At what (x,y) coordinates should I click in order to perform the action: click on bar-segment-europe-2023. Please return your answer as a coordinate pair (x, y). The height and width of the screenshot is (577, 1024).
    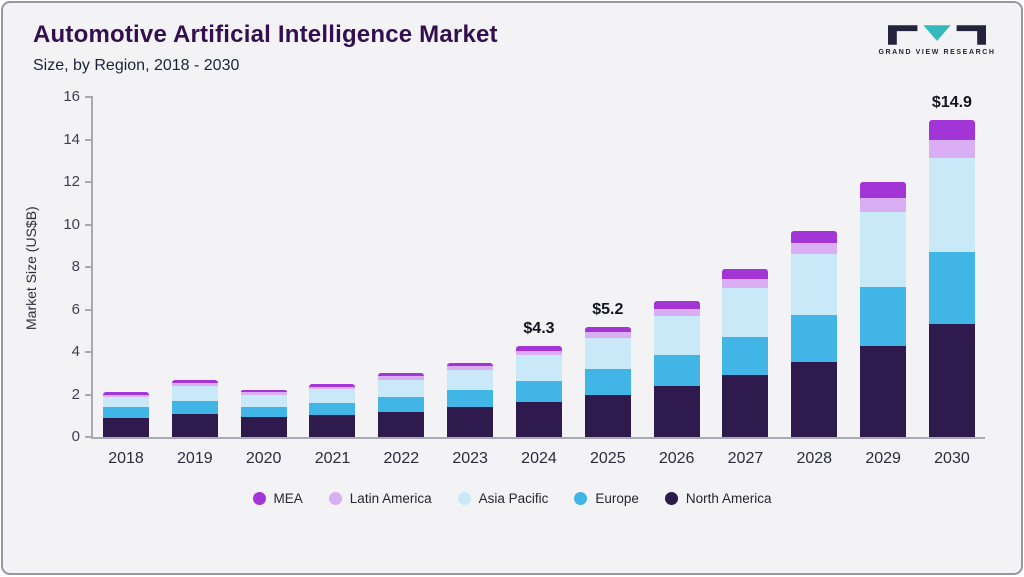
    Looking at the image, I should click on (470, 398).